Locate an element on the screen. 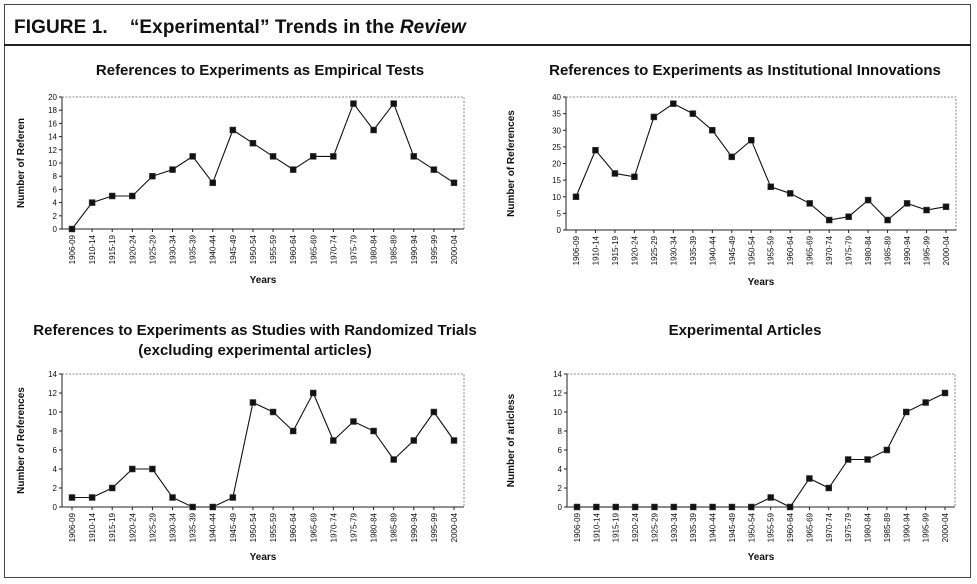 This screenshot has width=977, height=584. y-tick-label: 35 is located at coordinates (556, 114).